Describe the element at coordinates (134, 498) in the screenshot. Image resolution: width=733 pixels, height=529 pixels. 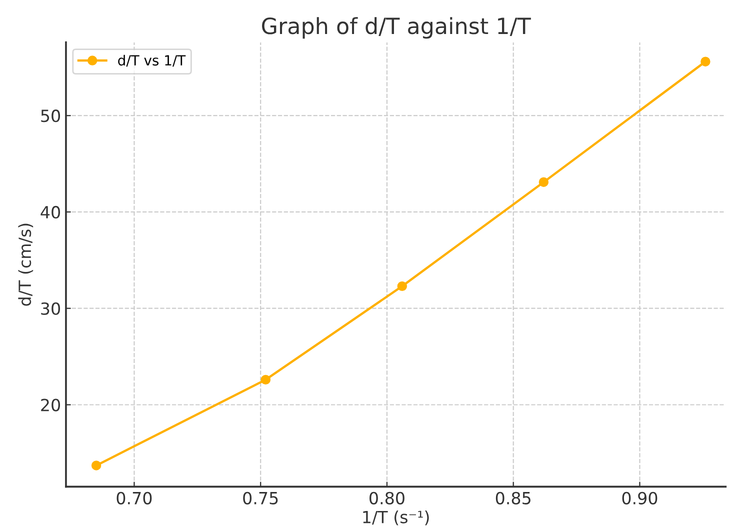
I see `x-tick-label: 0.70` at that location.